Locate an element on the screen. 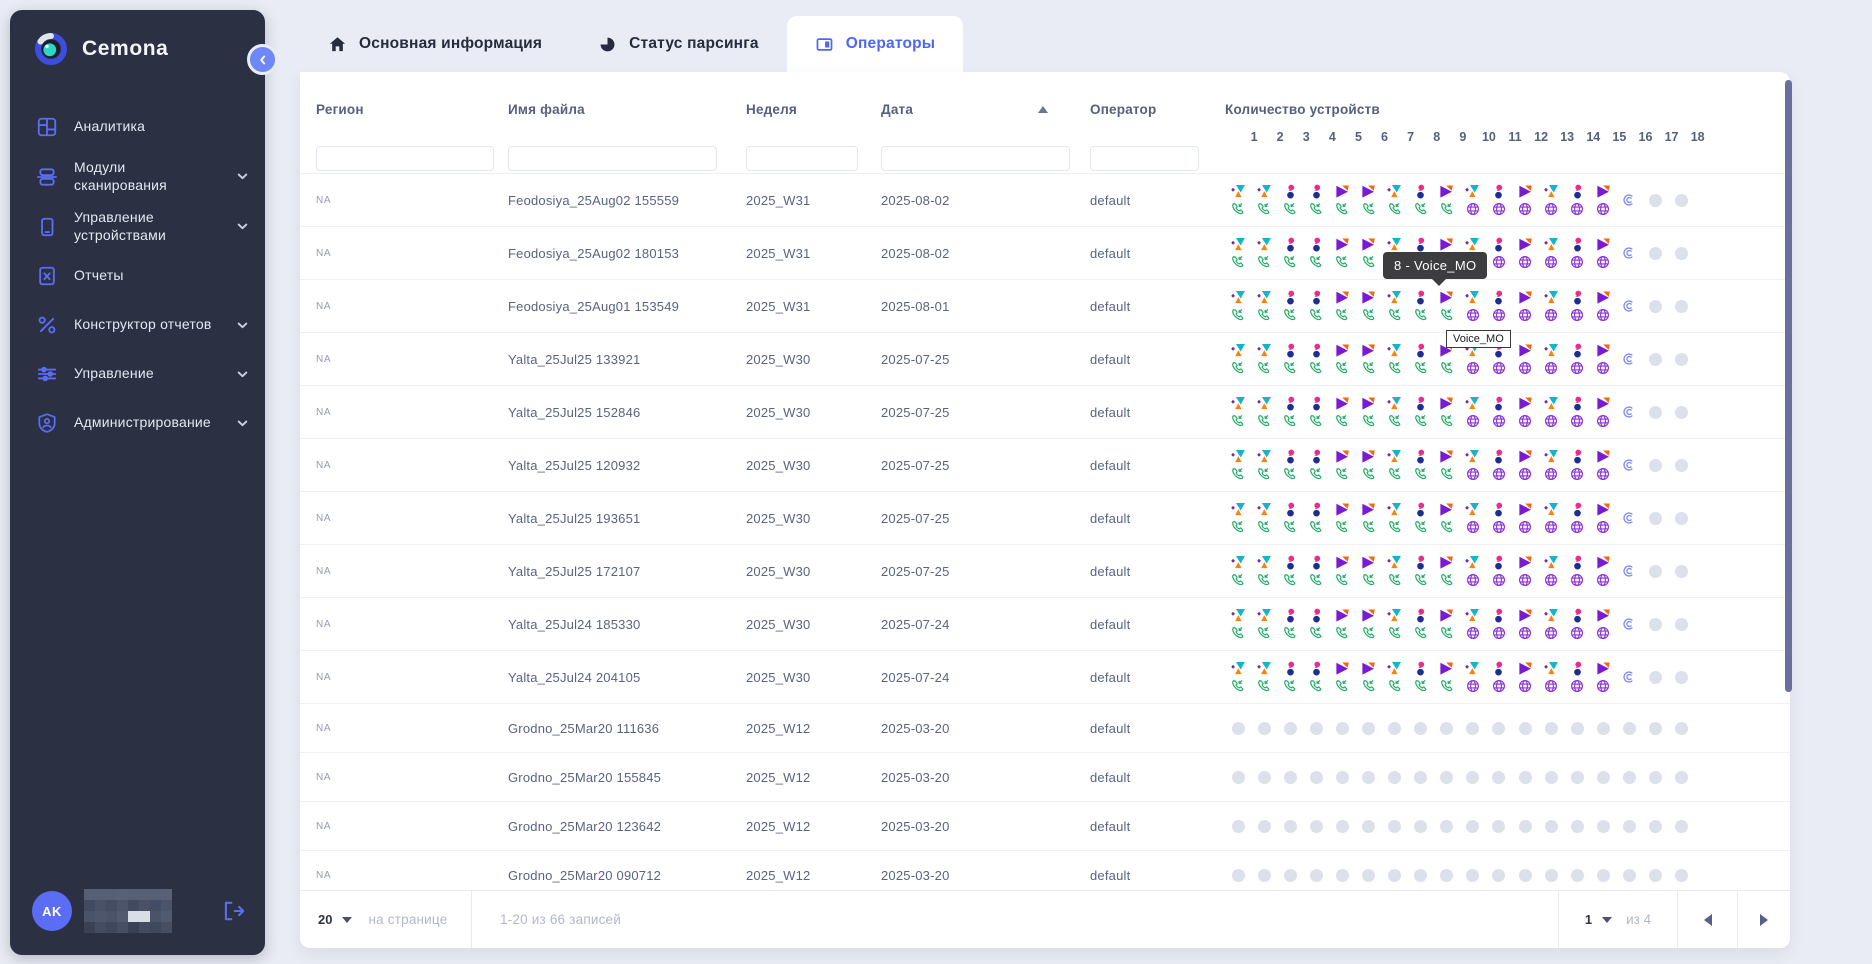 The width and height of the screenshot is (1872, 964). date-filter-input is located at coordinates (975, 158).